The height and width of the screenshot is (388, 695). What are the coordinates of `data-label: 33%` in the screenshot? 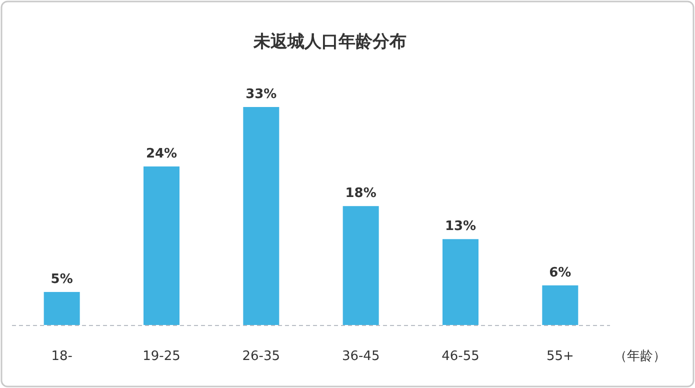 It's located at (261, 94).